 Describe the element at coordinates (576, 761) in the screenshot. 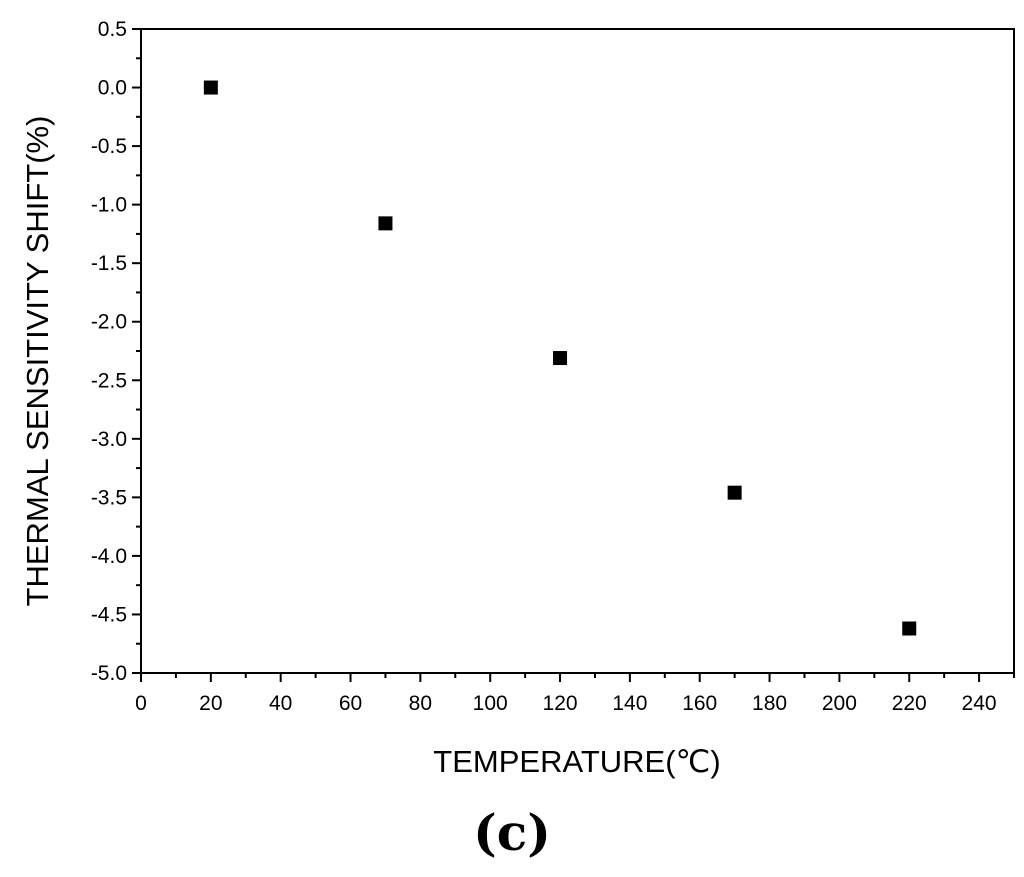

I see `x-axis-title: TEMPERATURE(℃)` at that location.